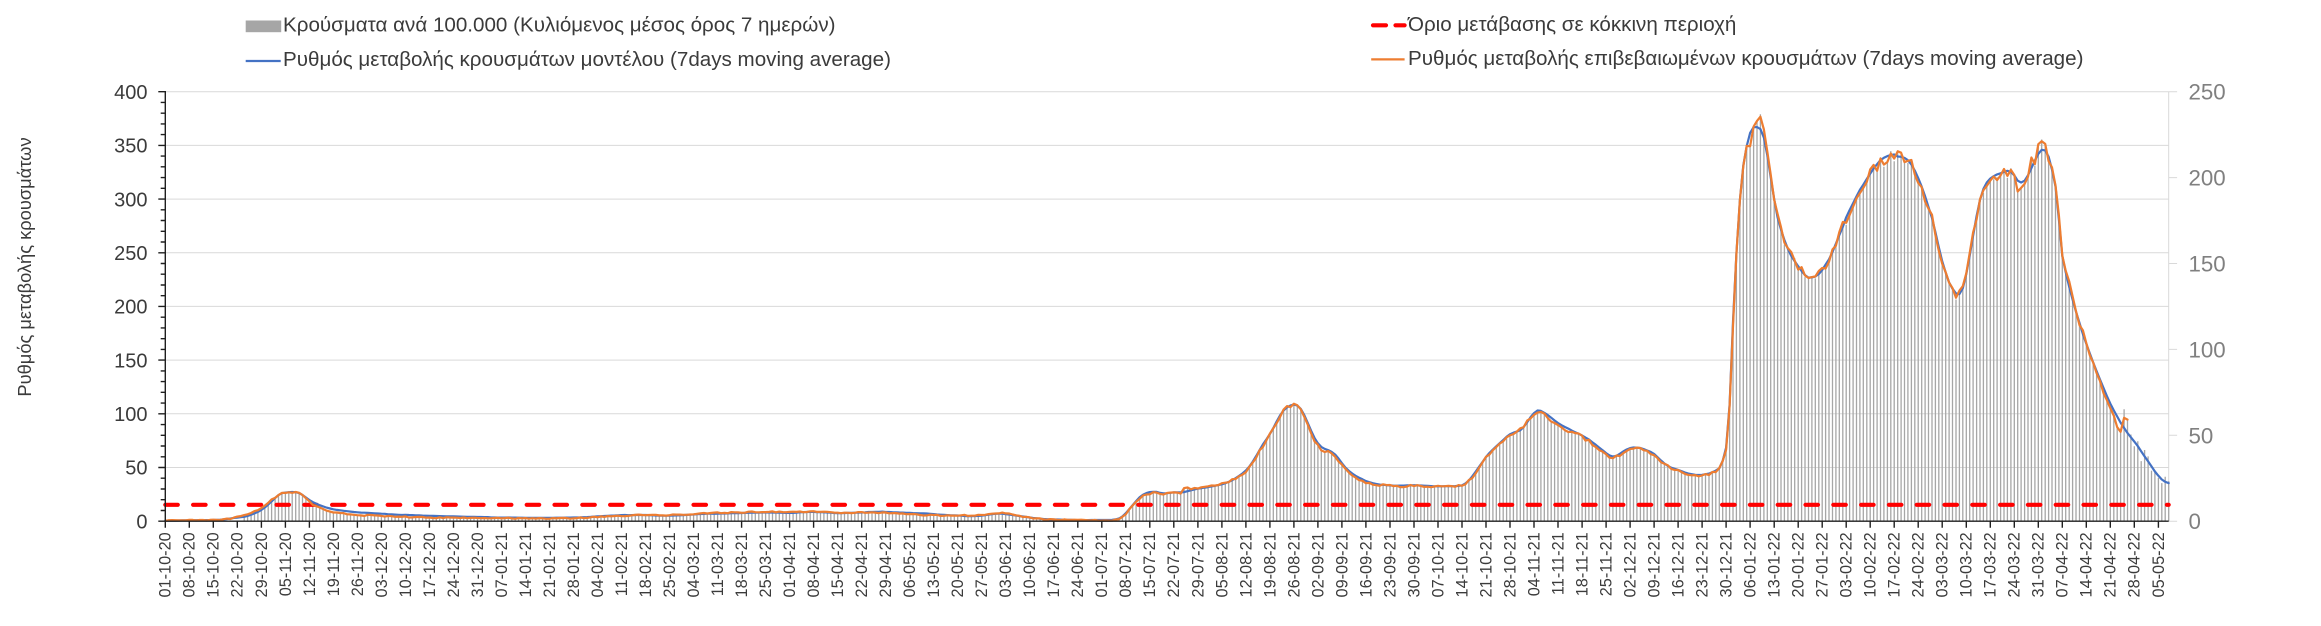  Describe the element at coordinates (1198, 564) in the screenshot. I see `svg-text: 29-07-21` at that location.